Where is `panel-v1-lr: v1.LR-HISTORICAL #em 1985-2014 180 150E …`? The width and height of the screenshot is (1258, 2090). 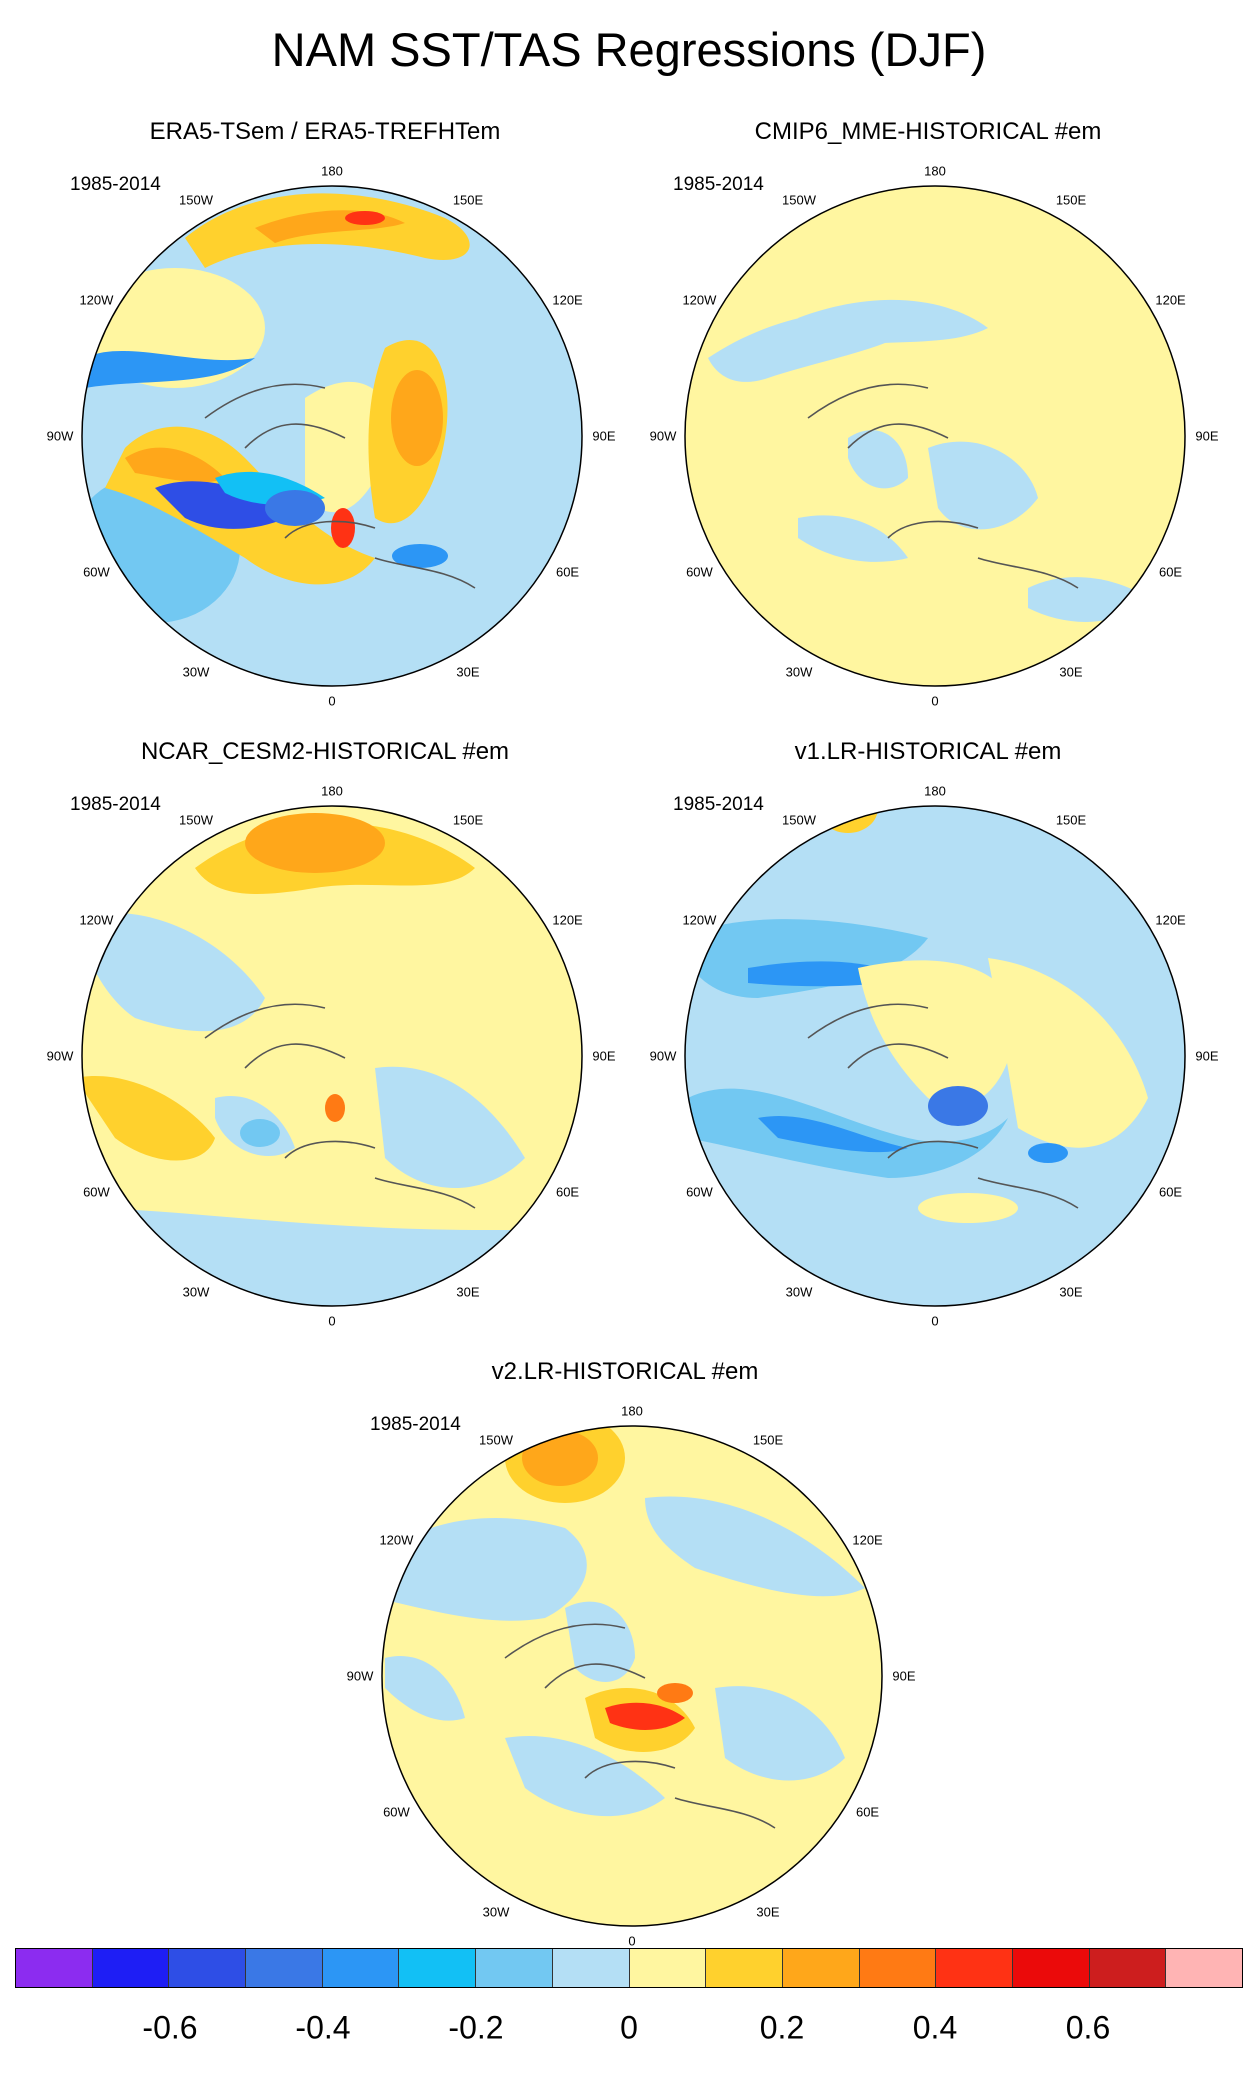 panel-v1-lr: v1.LR-HISTORICAL #em 1985-2014 180 150E … is located at coordinates (933, 1038).